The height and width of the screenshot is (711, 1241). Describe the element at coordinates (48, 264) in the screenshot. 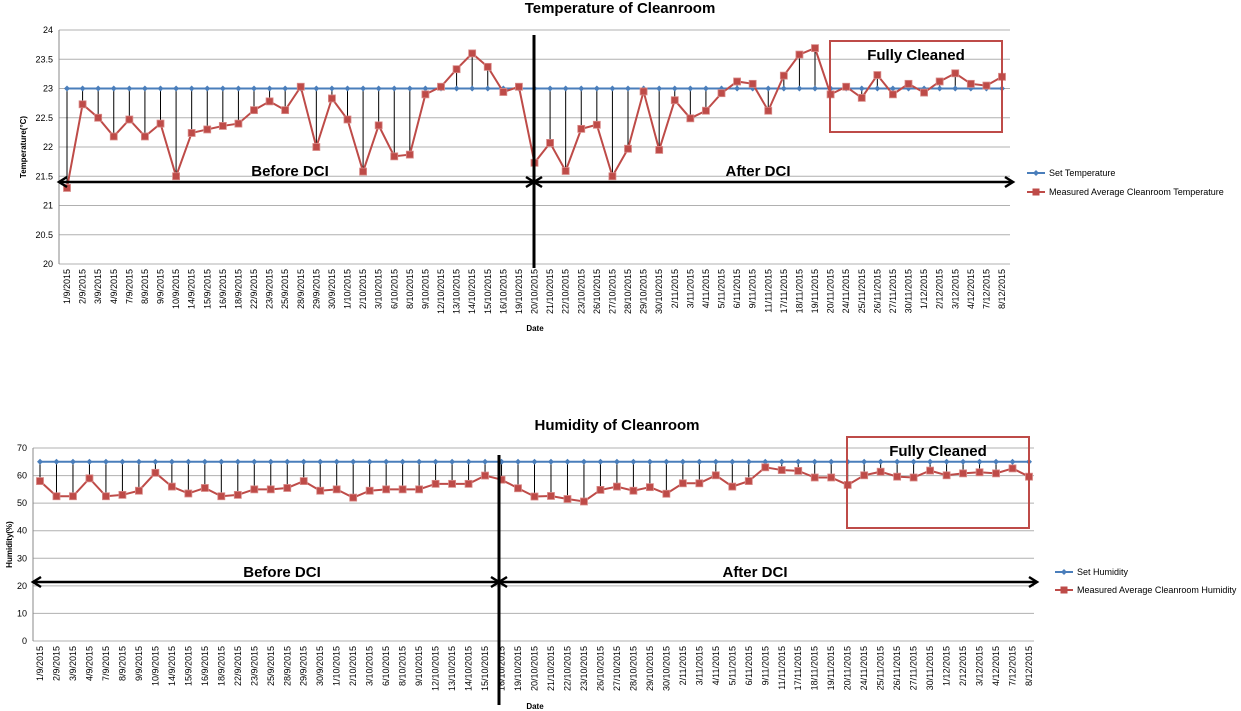

I see `temperature-y-tick-label: 20` at that location.